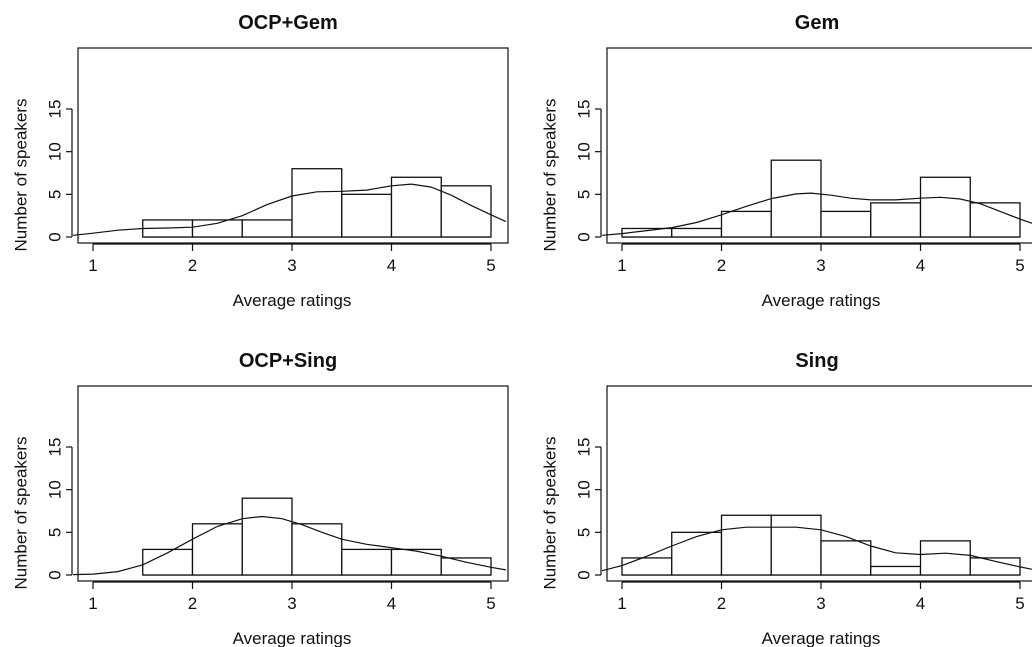 This screenshot has width=1032, height=647. Describe the element at coordinates (816, 361) in the screenshot. I see `panel-title: Sing` at that location.